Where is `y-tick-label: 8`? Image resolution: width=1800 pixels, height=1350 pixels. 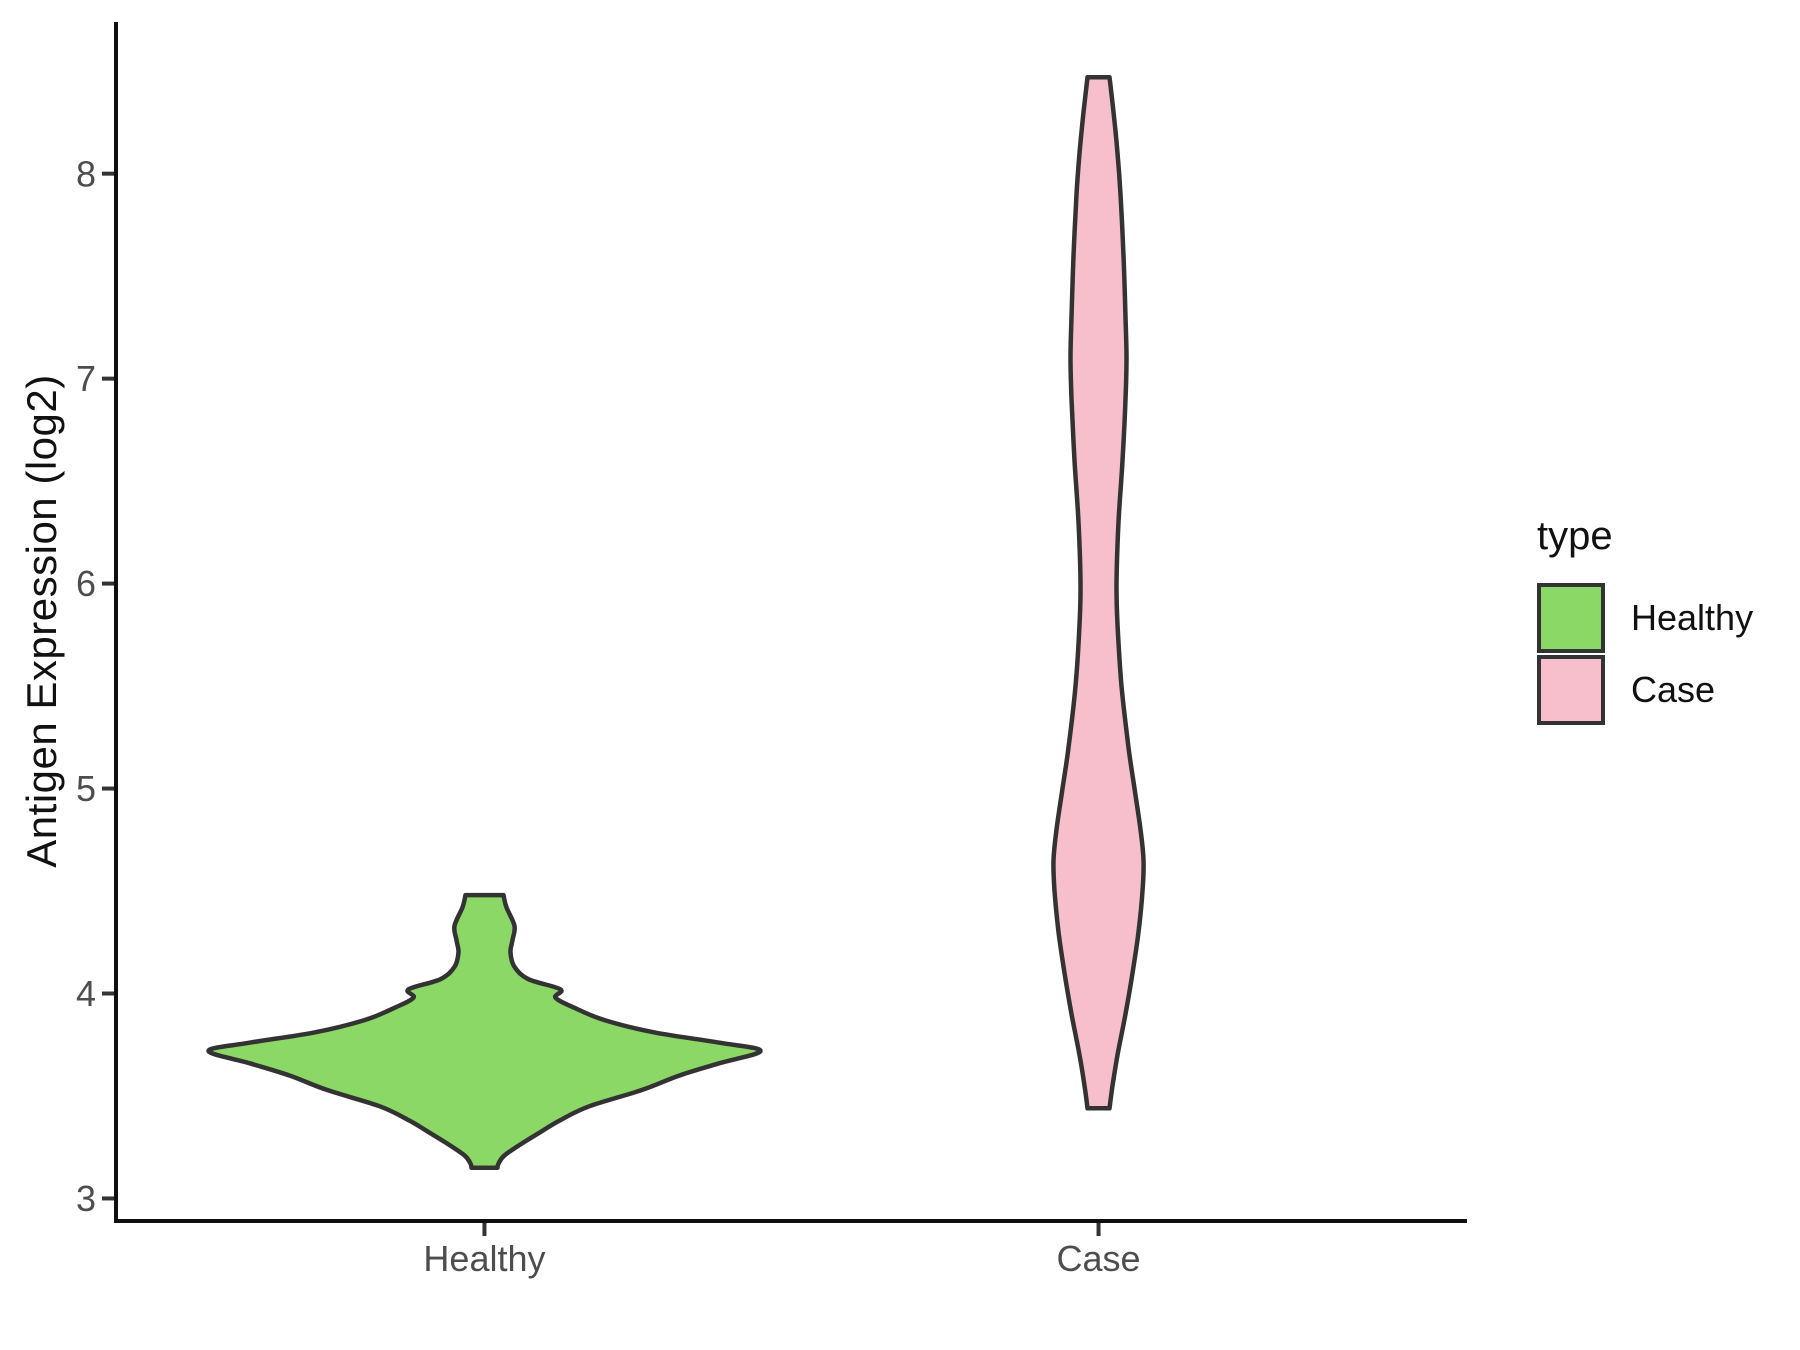 y-tick-label: 8 is located at coordinates (86, 173).